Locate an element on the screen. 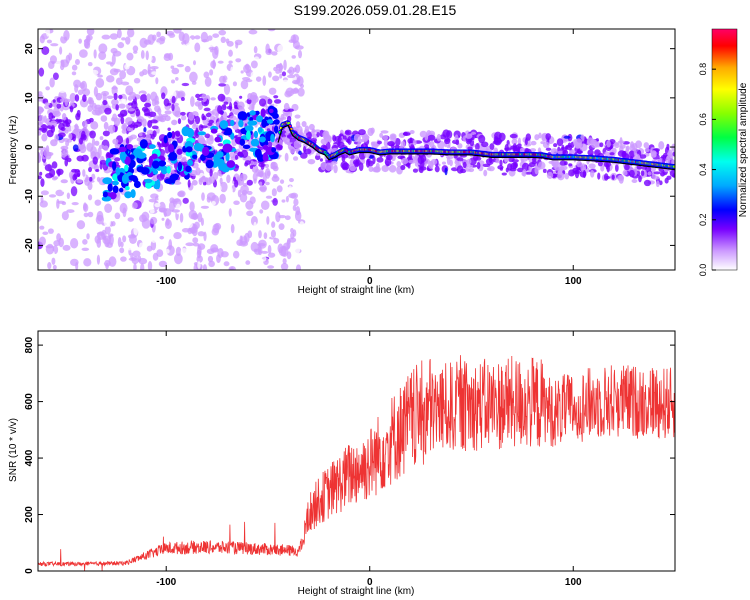 This screenshot has width=750, height=600. spectrogram-y-tick-label: 10 is located at coordinates (29, 98).